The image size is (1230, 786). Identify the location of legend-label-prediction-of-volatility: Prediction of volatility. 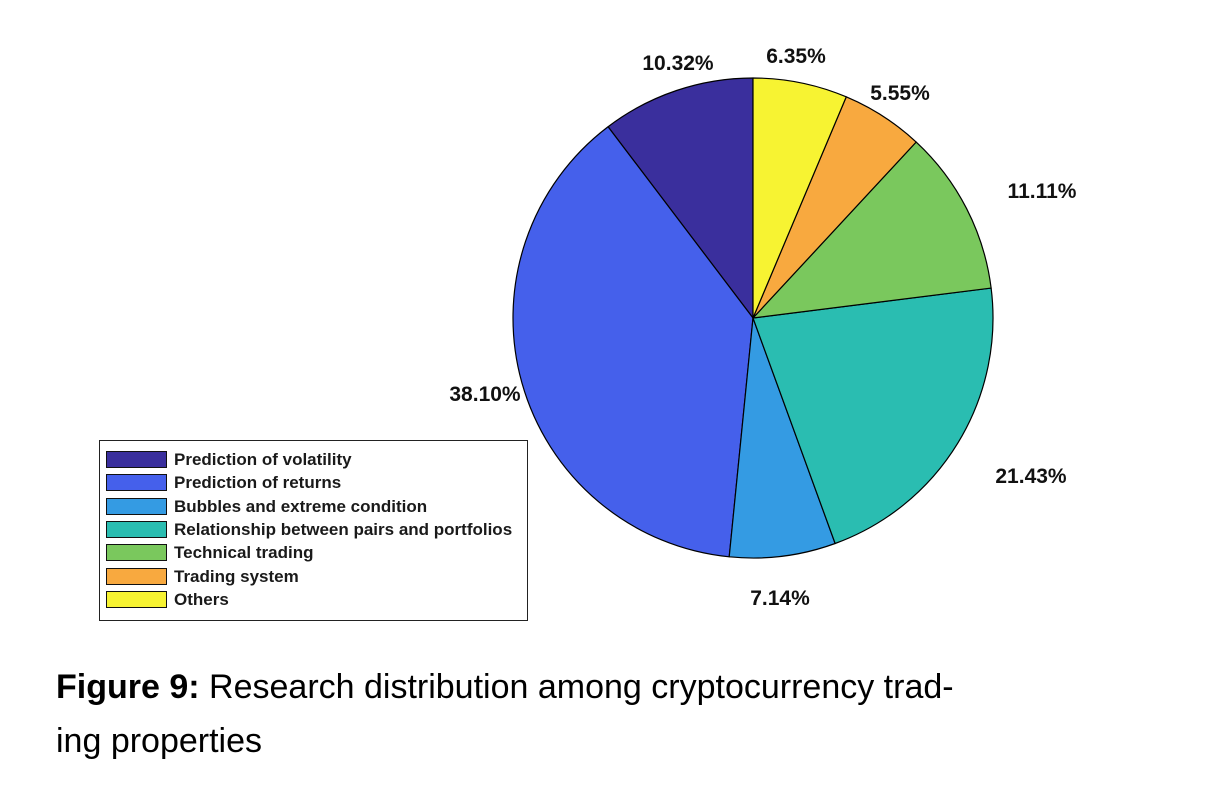
(263, 460).